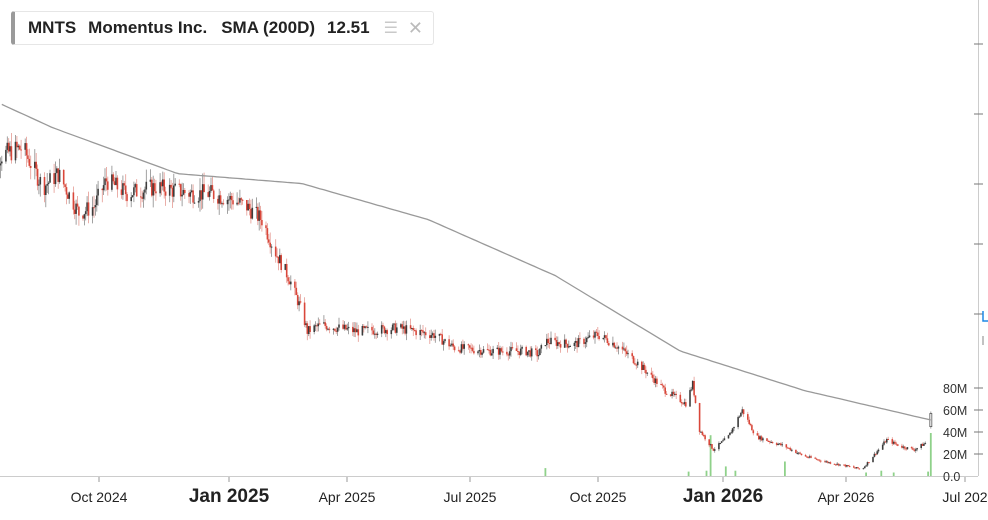 The height and width of the screenshot is (520, 988). What do you see at coordinates (390, 28) in the screenshot?
I see `broom-icon: ☰` at bounding box center [390, 28].